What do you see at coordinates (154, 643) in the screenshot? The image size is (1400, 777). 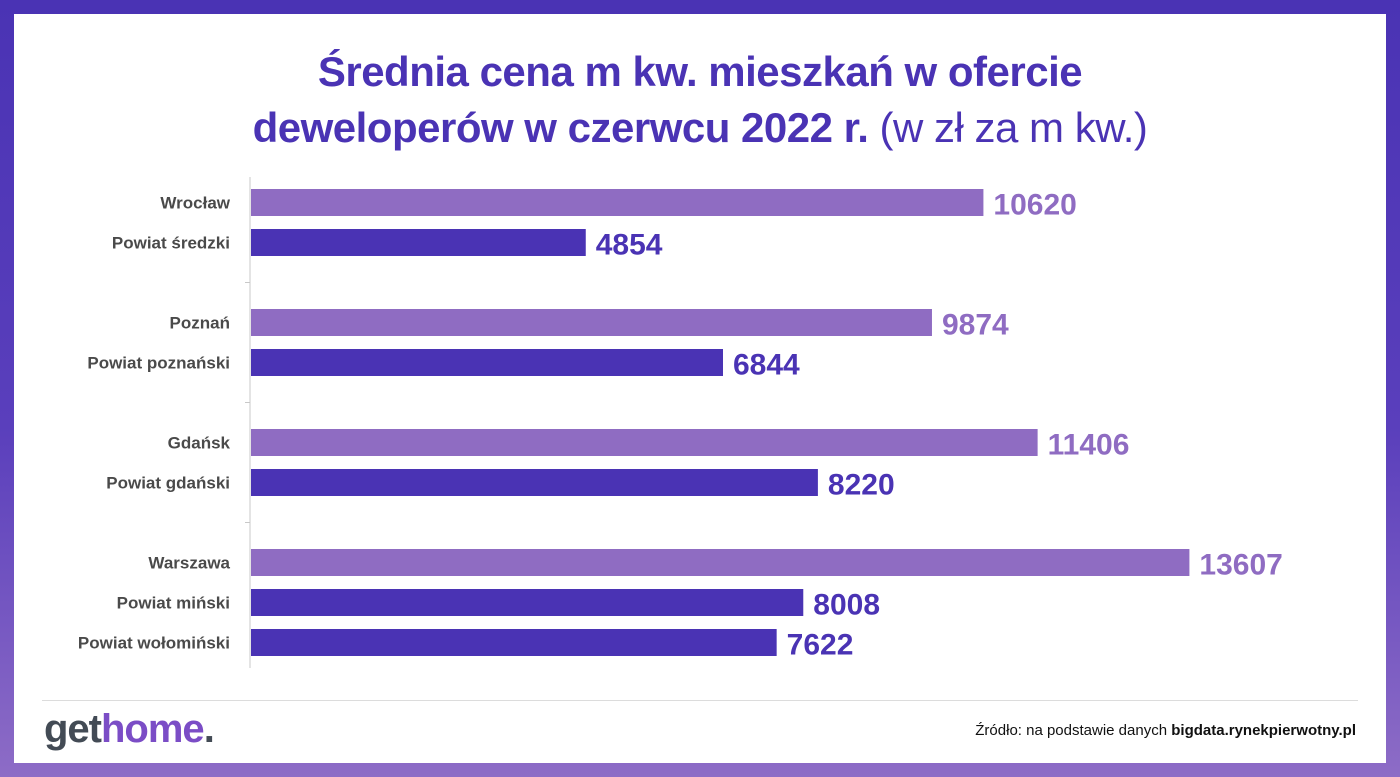 I see `category-label-8: Powiat wołomiński` at bounding box center [154, 643].